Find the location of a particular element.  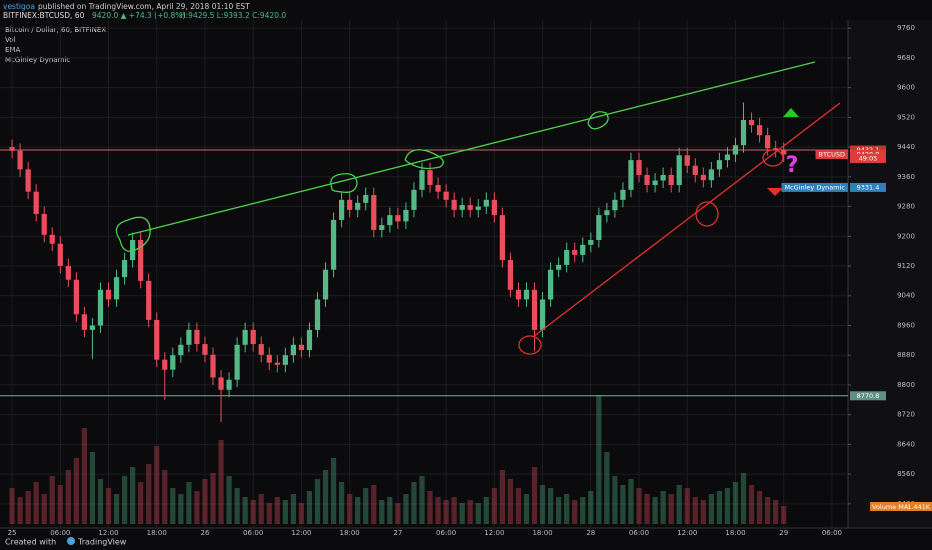

author: vestigoa is located at coordinates (19, 6).